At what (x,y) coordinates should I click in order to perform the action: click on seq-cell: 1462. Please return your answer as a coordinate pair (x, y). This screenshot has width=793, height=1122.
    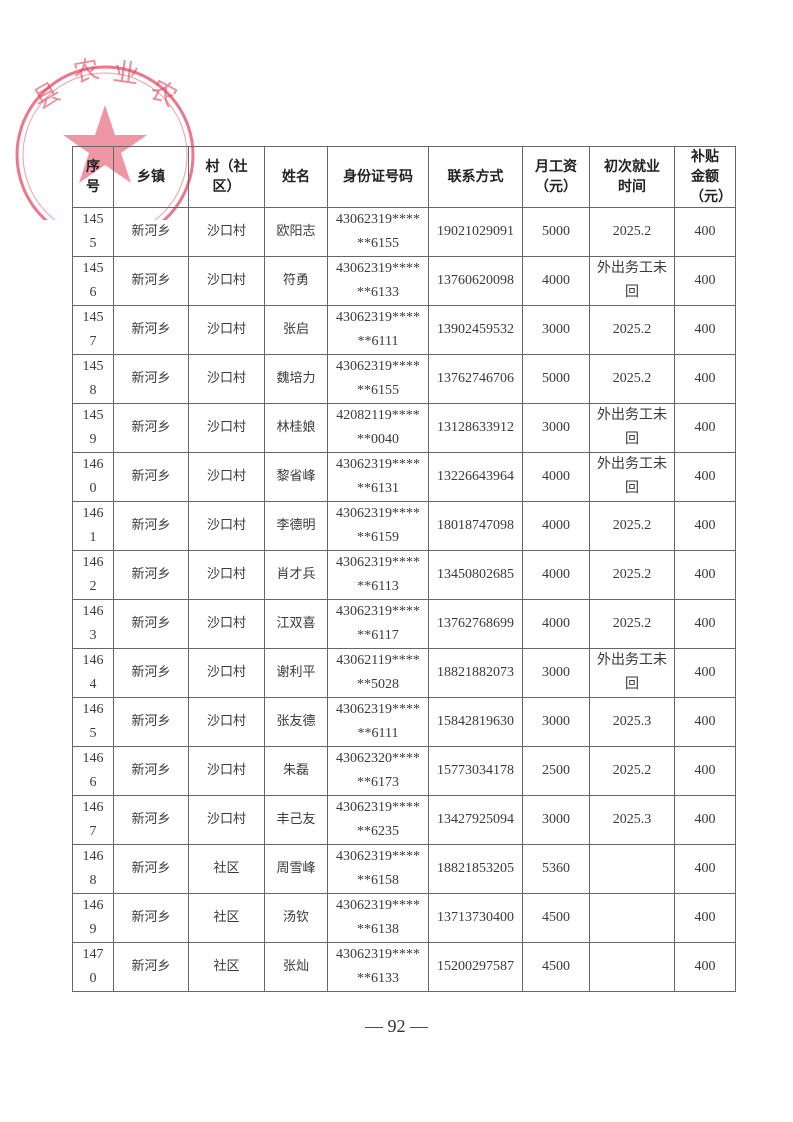
    Looking at the image, I should click on (93, 575).